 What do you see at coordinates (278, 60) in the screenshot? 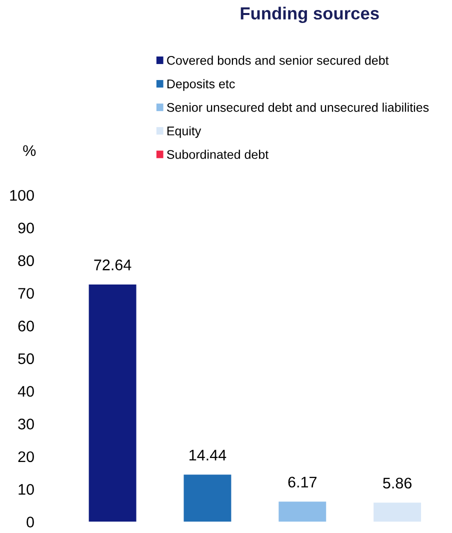
I see `legend-label: Covered bonds and senior secured debt` at bounding box center [278, 60].